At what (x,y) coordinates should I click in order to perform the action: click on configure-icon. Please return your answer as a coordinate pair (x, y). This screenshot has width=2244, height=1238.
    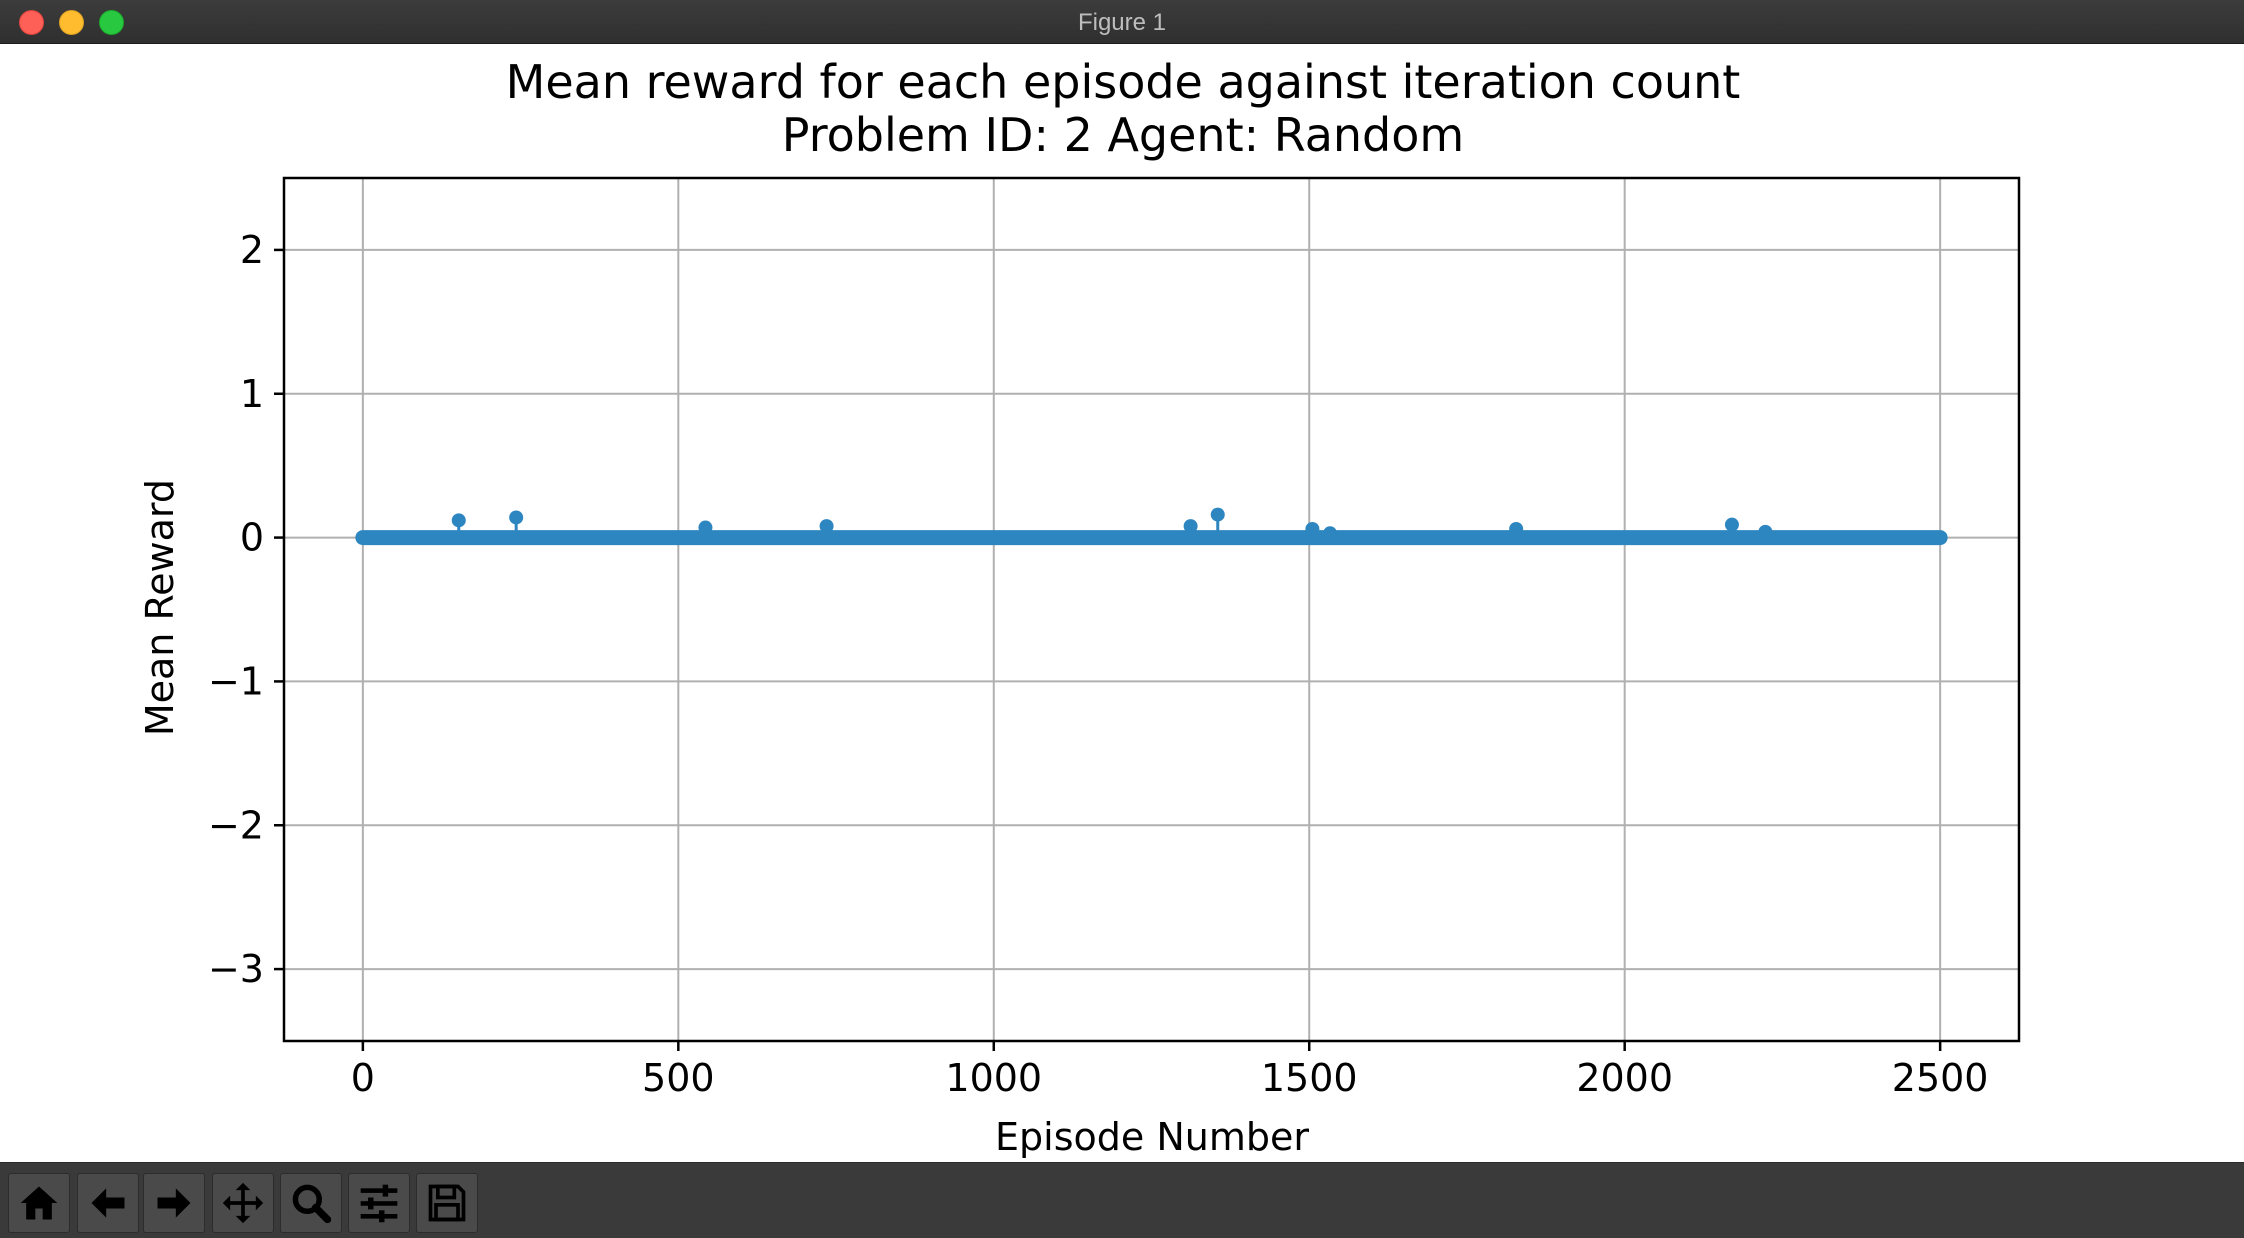
    Looking at the image, I should click on (379, 1203).